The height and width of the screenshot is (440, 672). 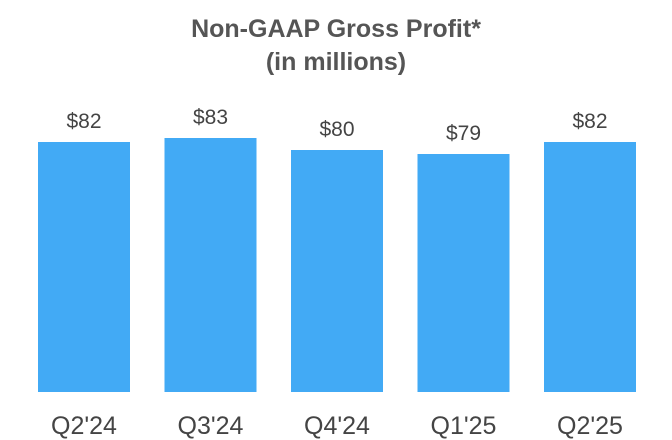 I want to click on x-tick-label: Q4'24, so click(x=337, y=426).